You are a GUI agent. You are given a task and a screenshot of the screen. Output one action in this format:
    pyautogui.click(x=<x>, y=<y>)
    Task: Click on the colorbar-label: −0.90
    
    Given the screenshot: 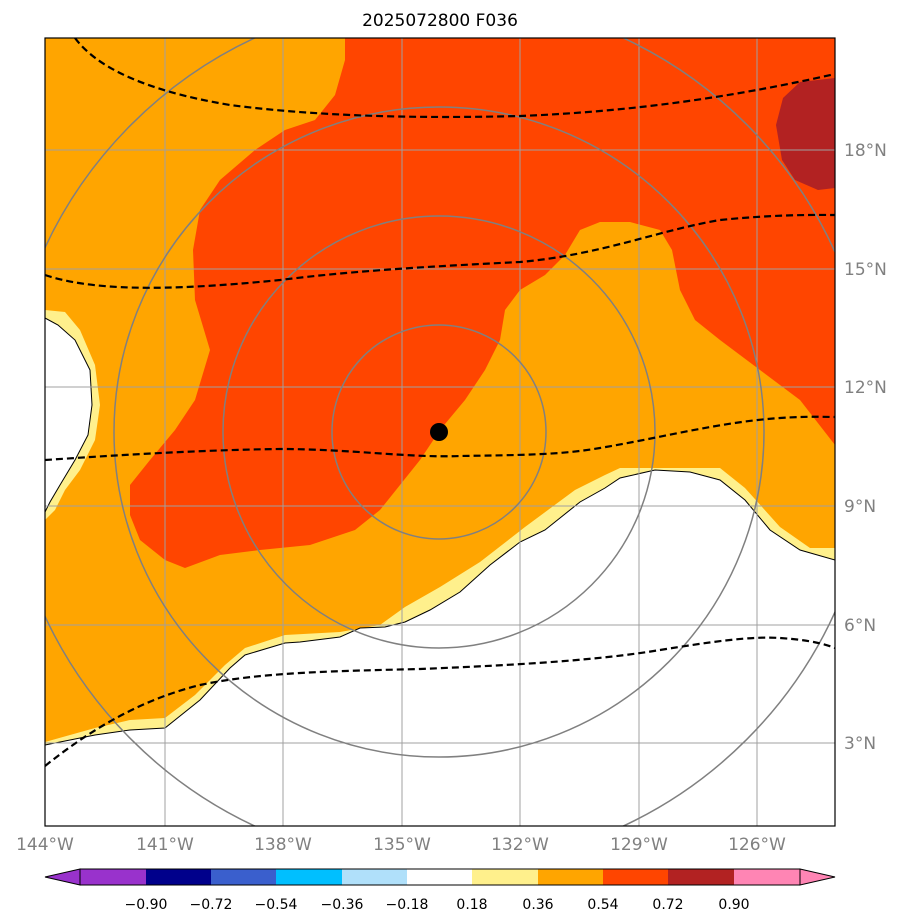 What is the action you would take?
    pyautogui.click(x=146, y=905)
    